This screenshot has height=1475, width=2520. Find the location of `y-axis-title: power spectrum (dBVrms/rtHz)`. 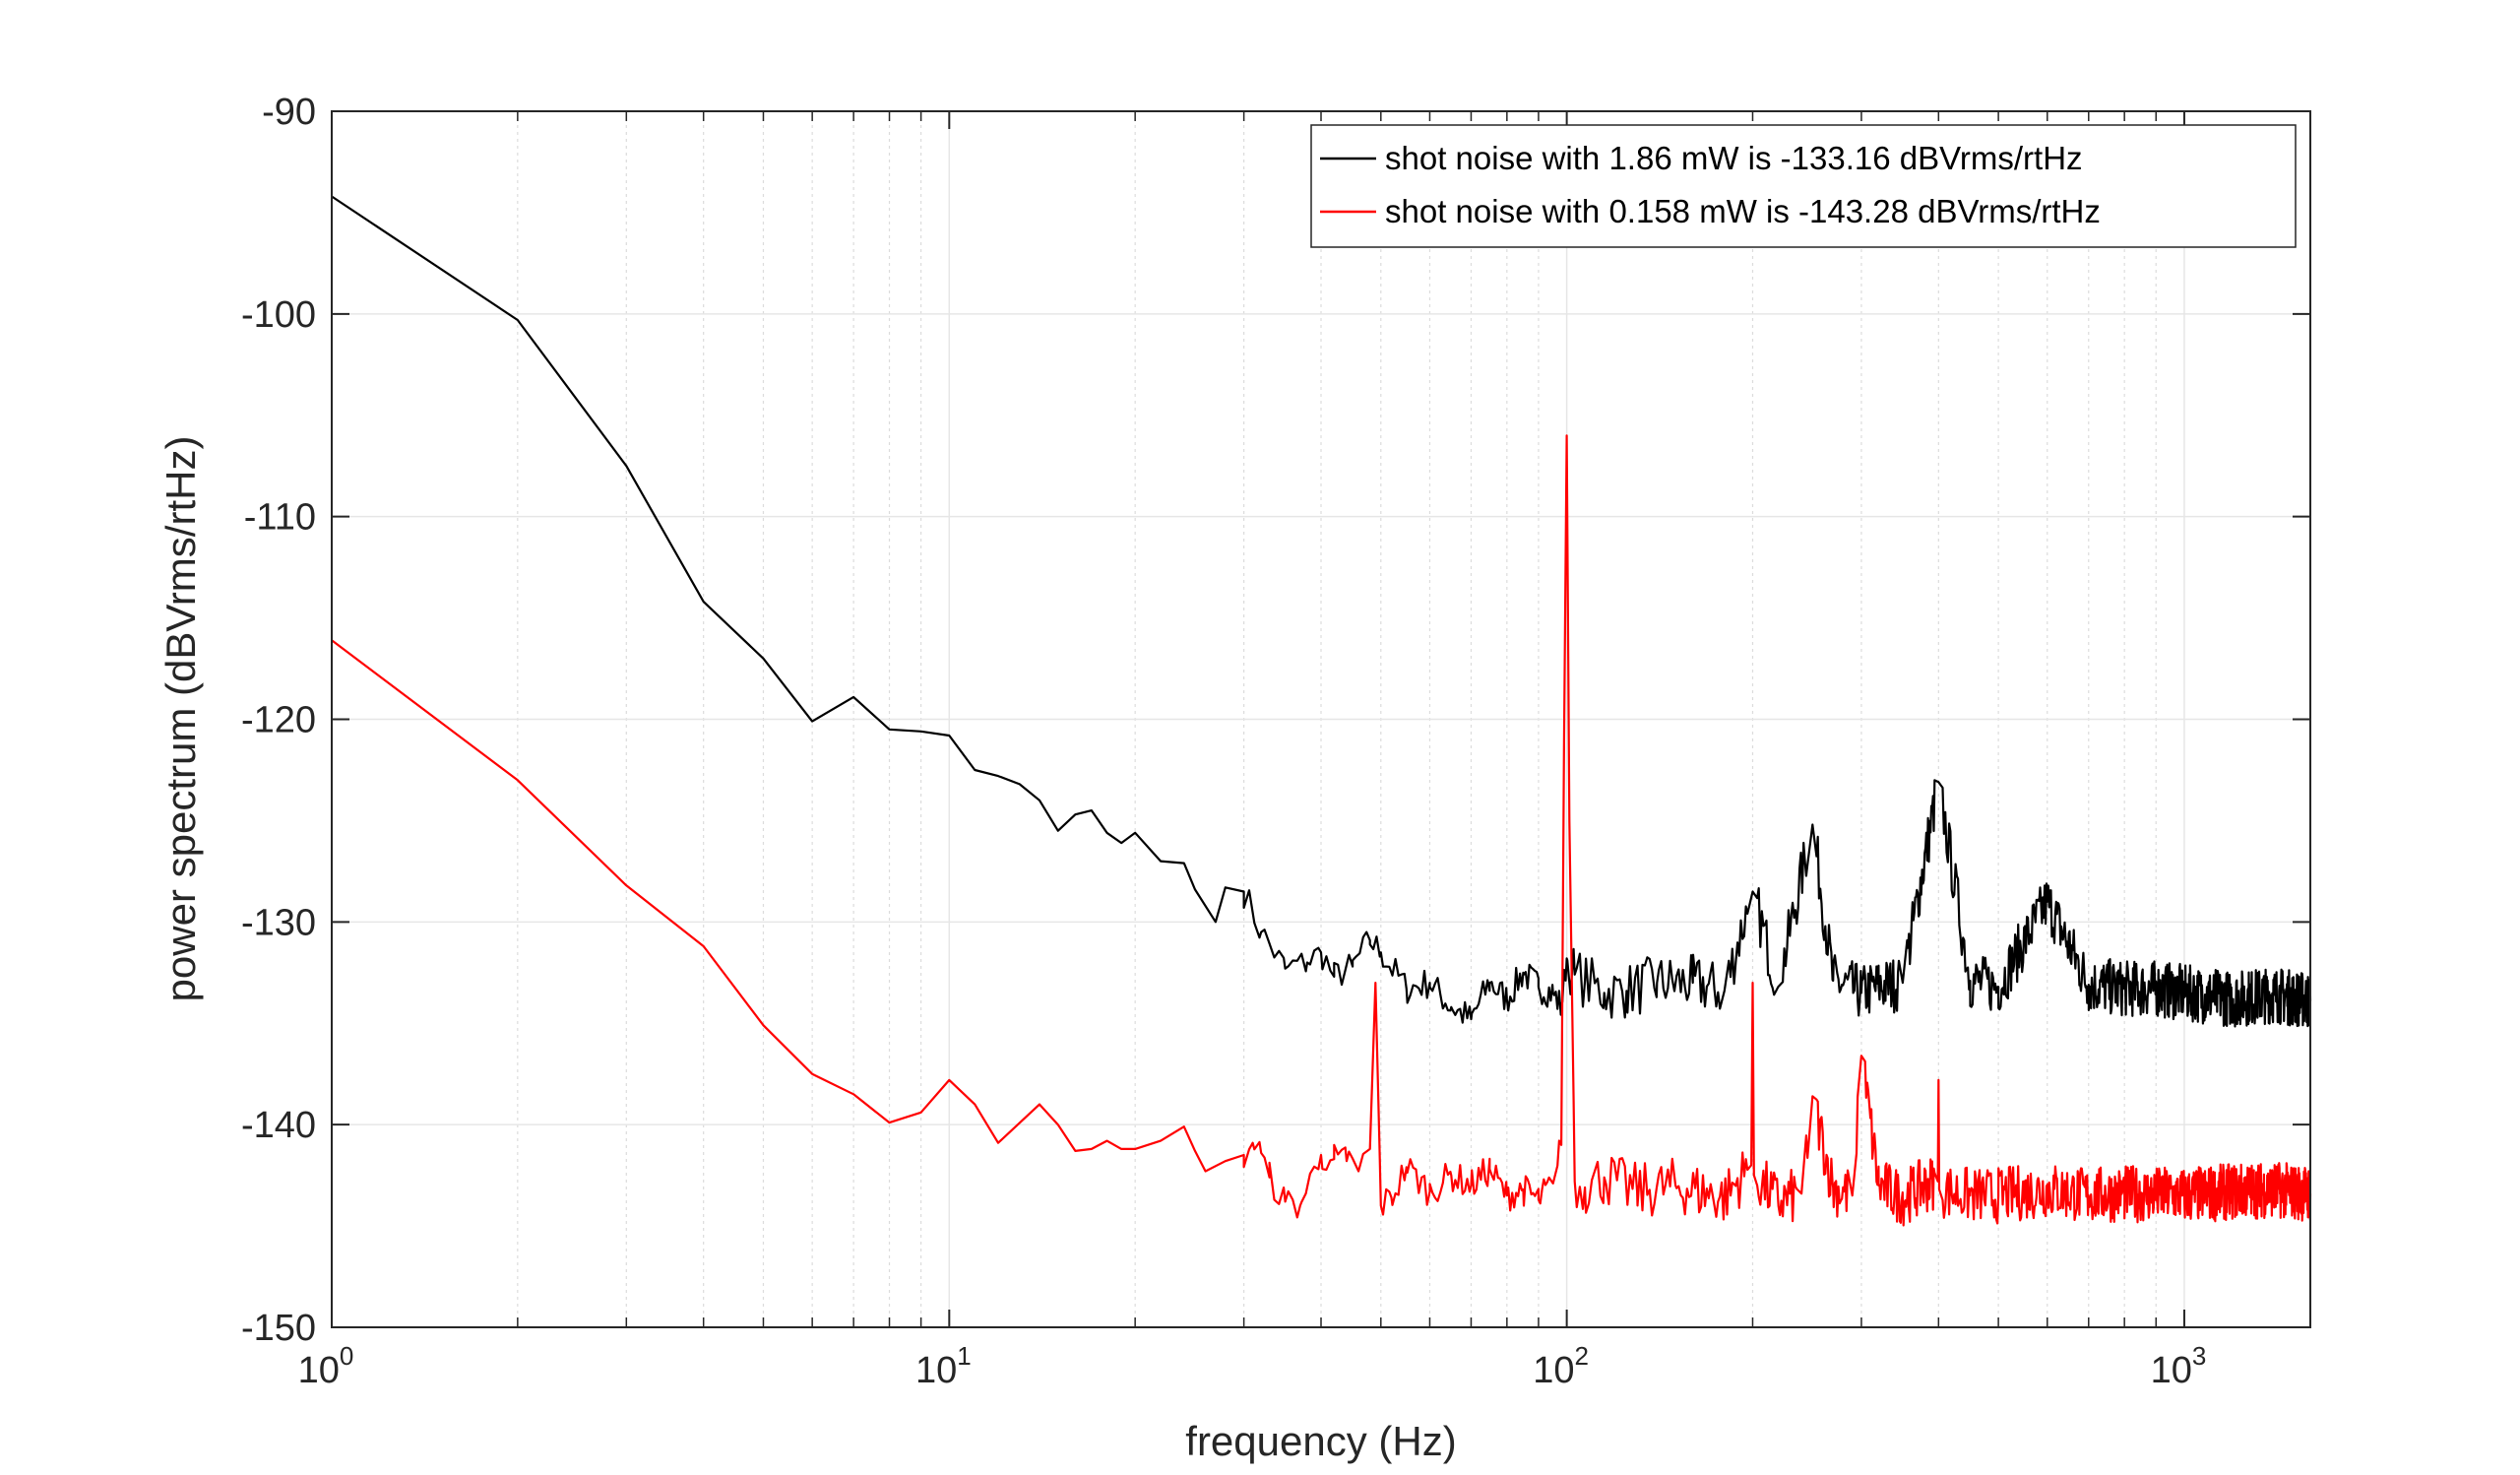

y-axis-title: power spectrum (dBVrms/rtHz) is located at coordinates (181, 719).